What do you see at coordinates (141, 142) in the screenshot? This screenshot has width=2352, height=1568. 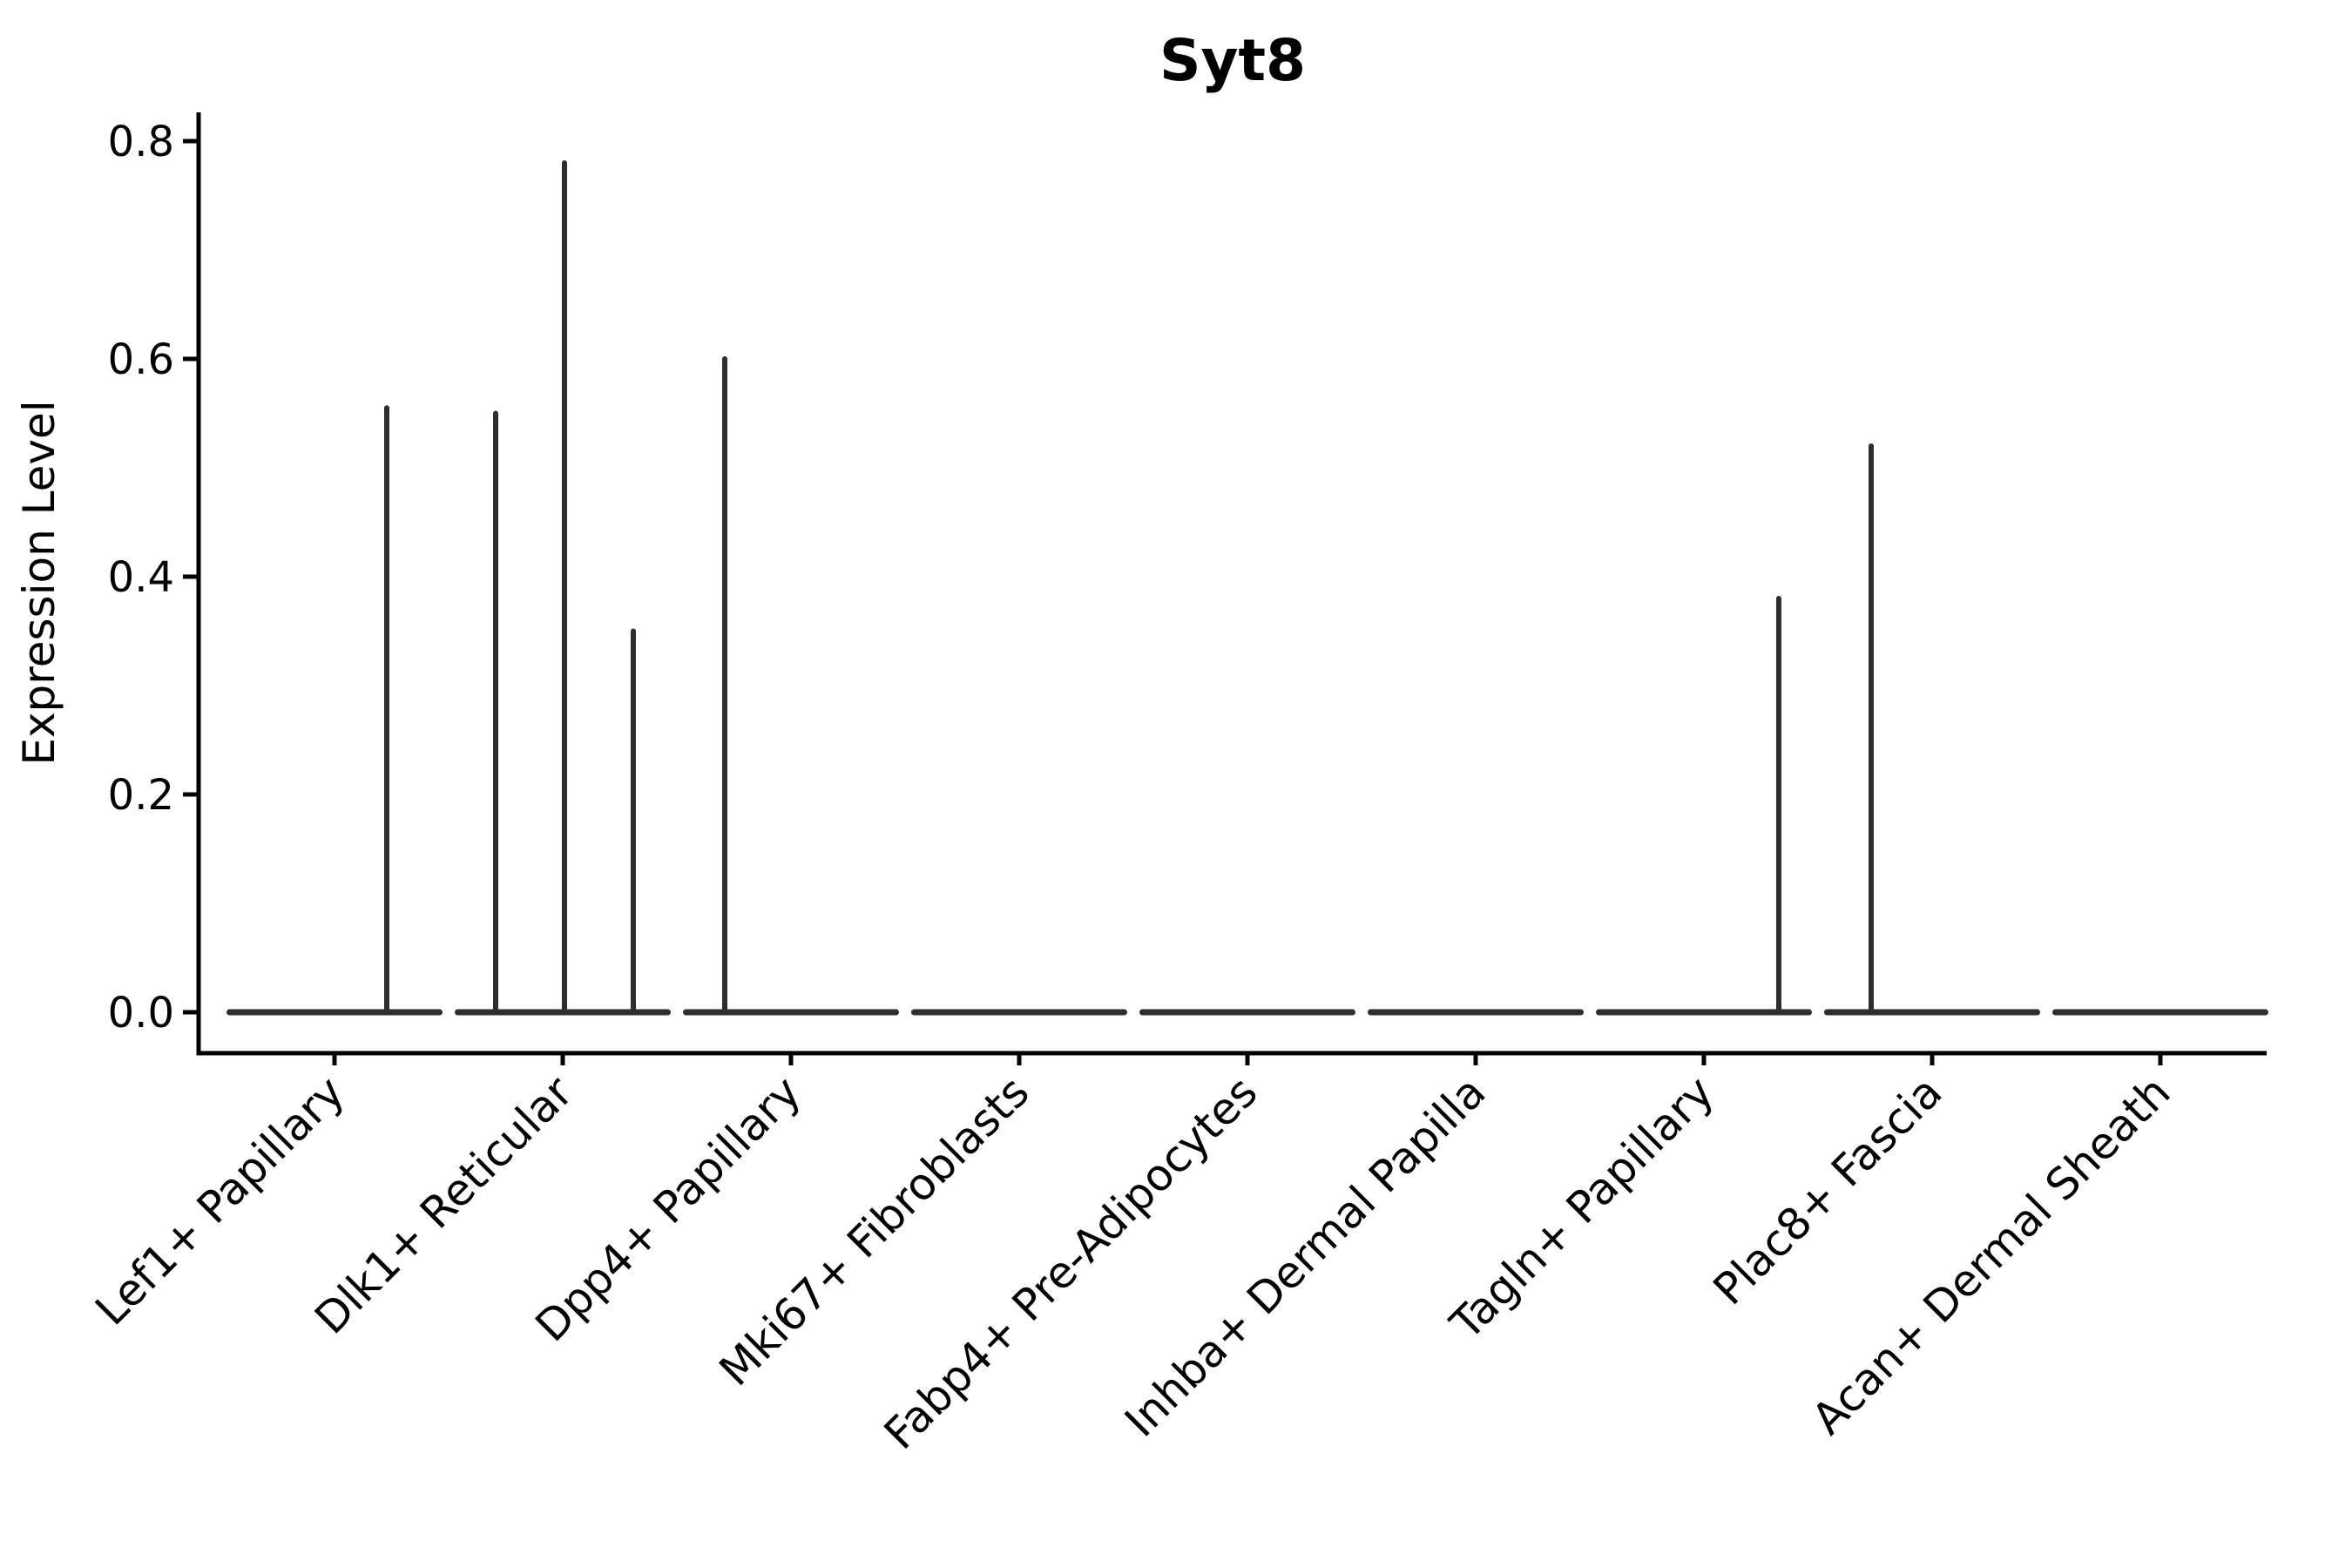 I see `y-tick-label: 0.8` at bounding box center [141, 142].